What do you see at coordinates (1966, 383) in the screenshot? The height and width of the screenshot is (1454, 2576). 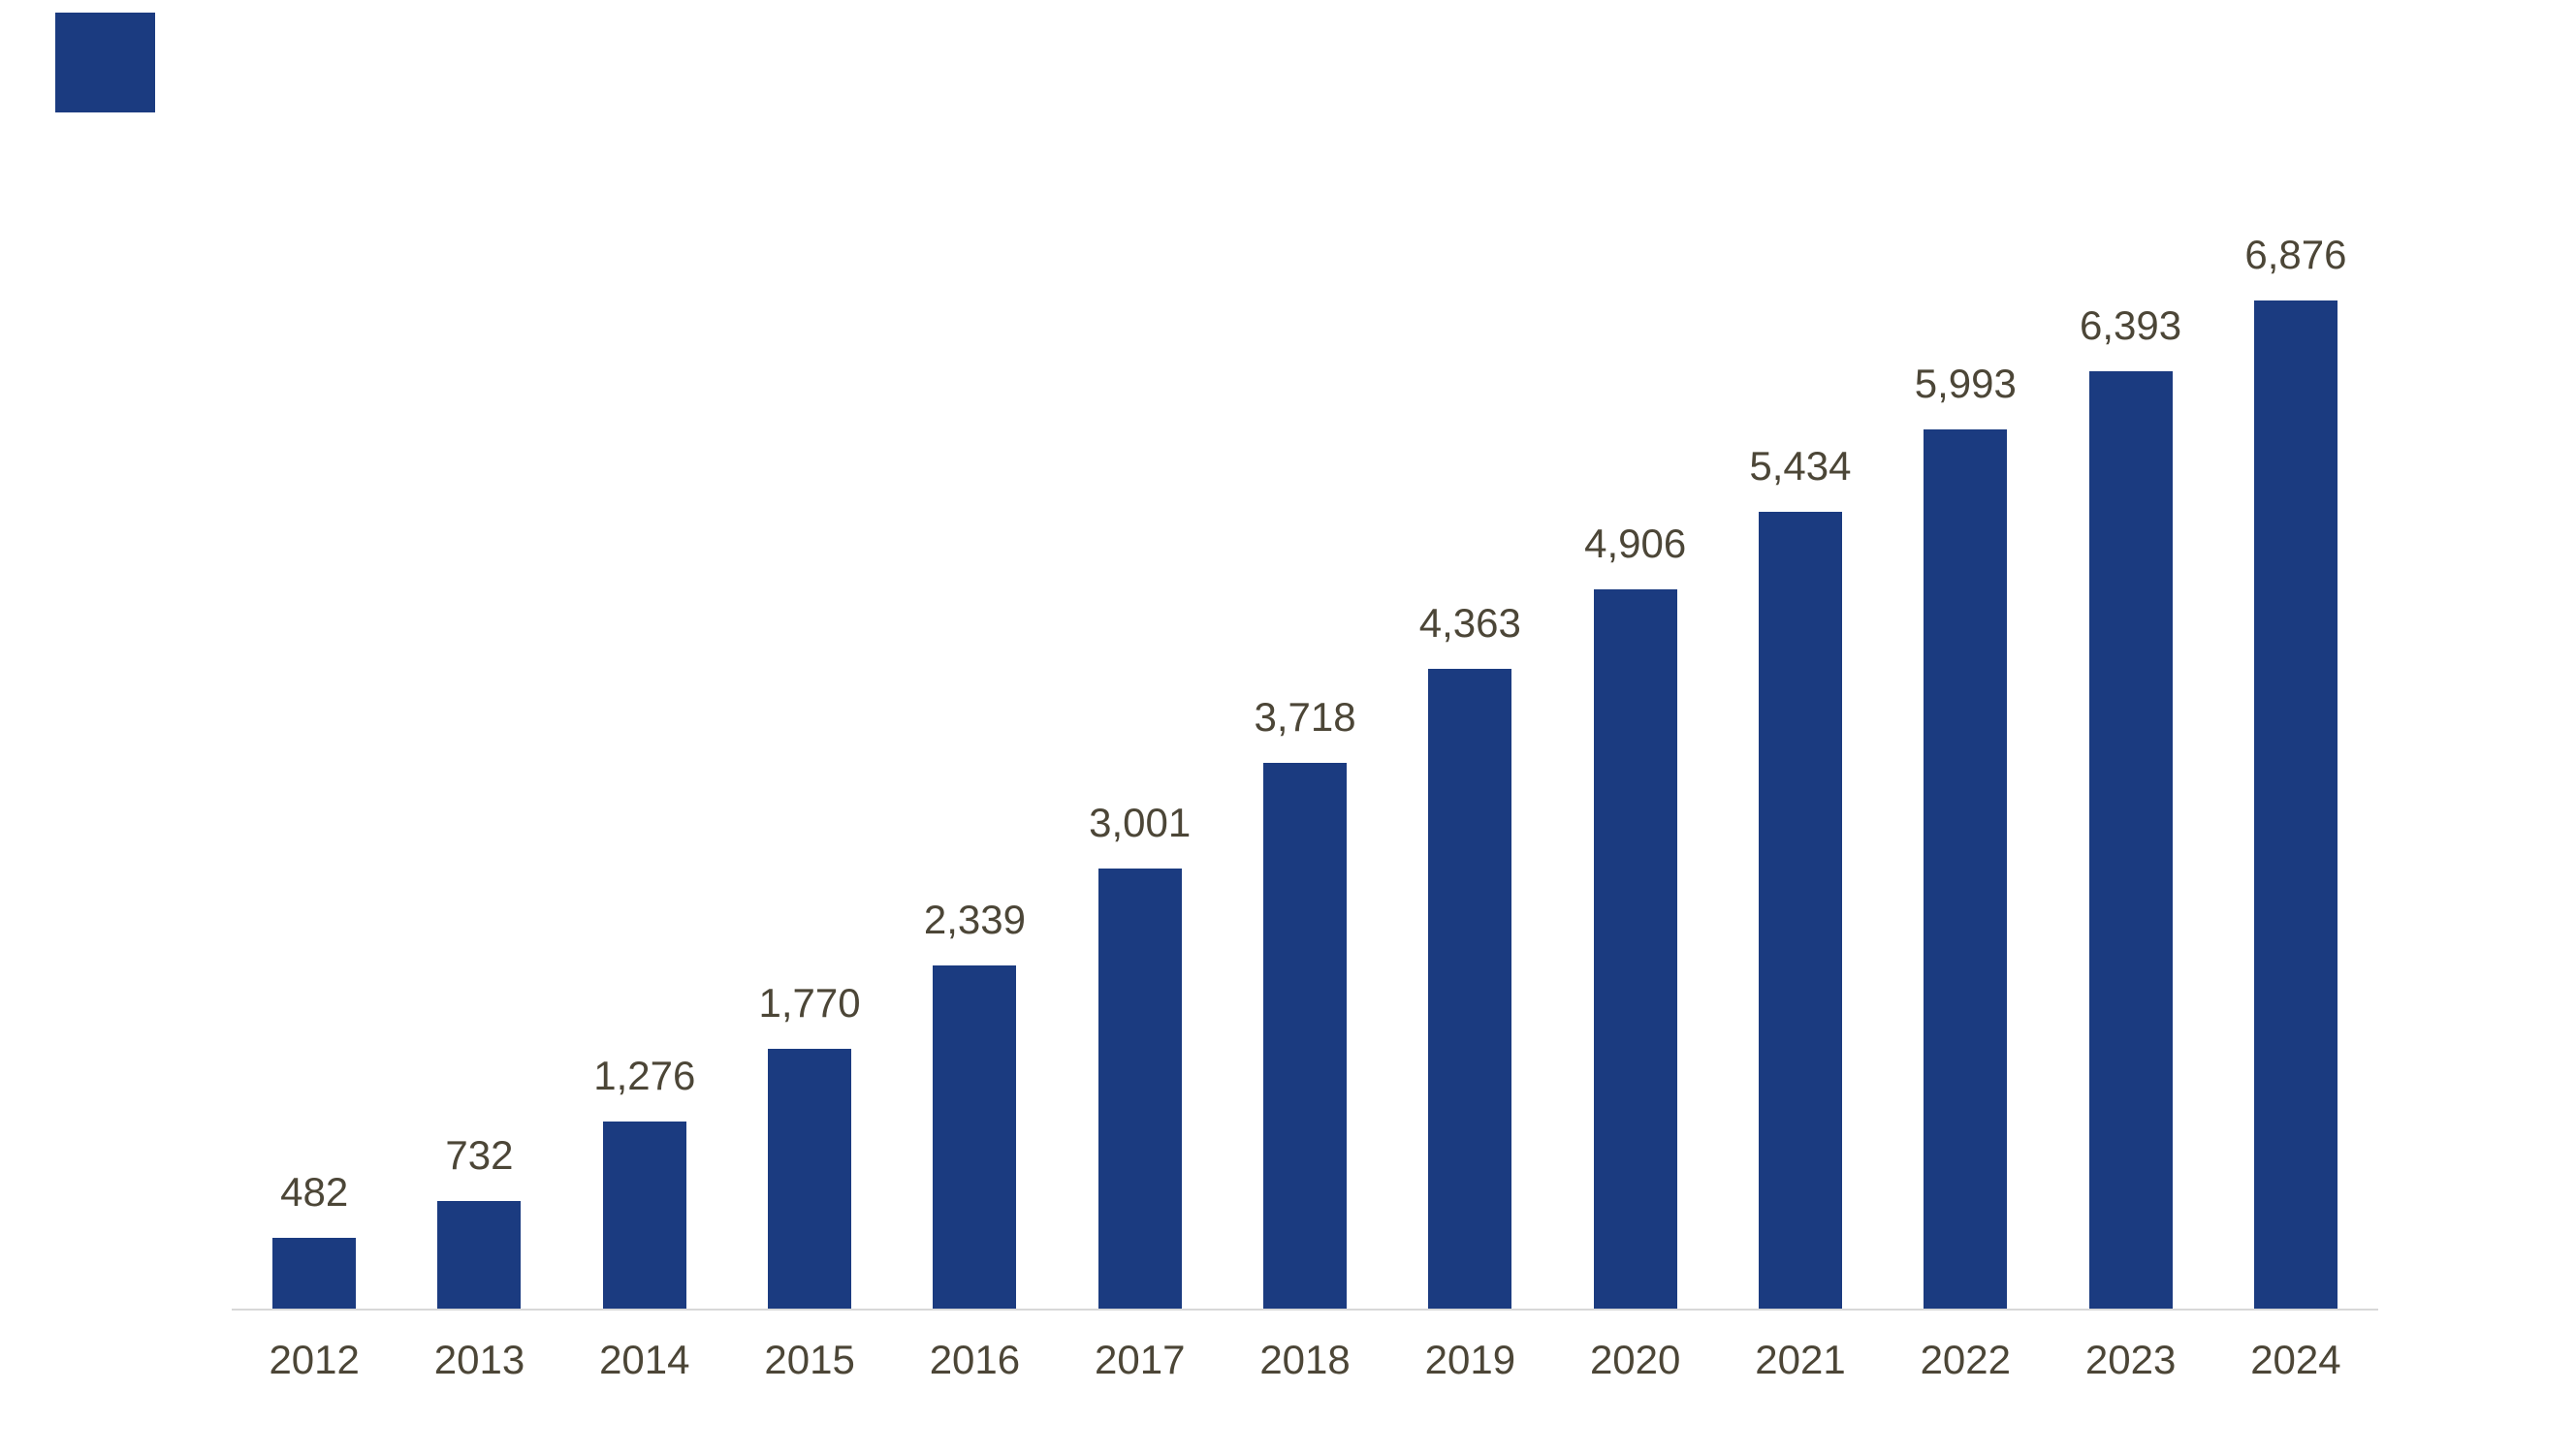 I see `value-label-2022: 5,993` at bounding box center [1966, 383].